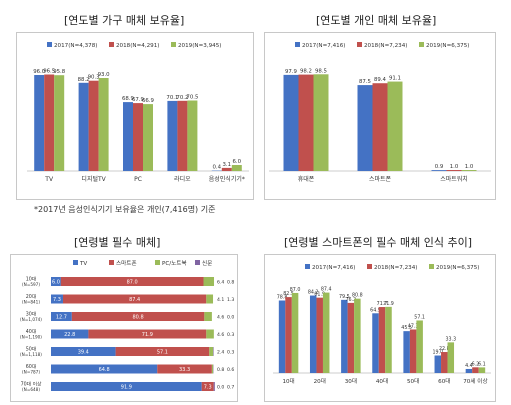  What do you see at coordinates (320, 381) in the screenshot?
I see `category-label: 20대` at bounding box center [320, 381].